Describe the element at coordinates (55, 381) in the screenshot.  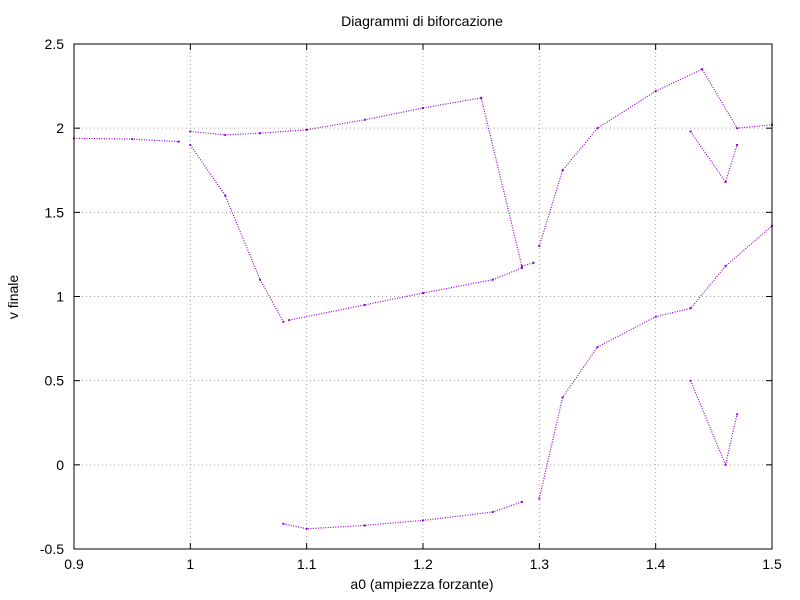
I see `y-tick-label: 0.5` at that location.